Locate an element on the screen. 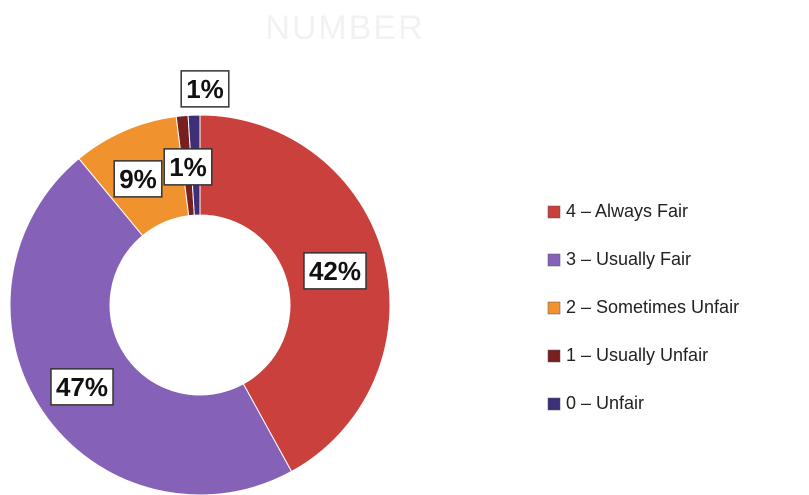 This screenshot has height=495, width=809. data-label-text: 47% is located at coordinates (82, 387).